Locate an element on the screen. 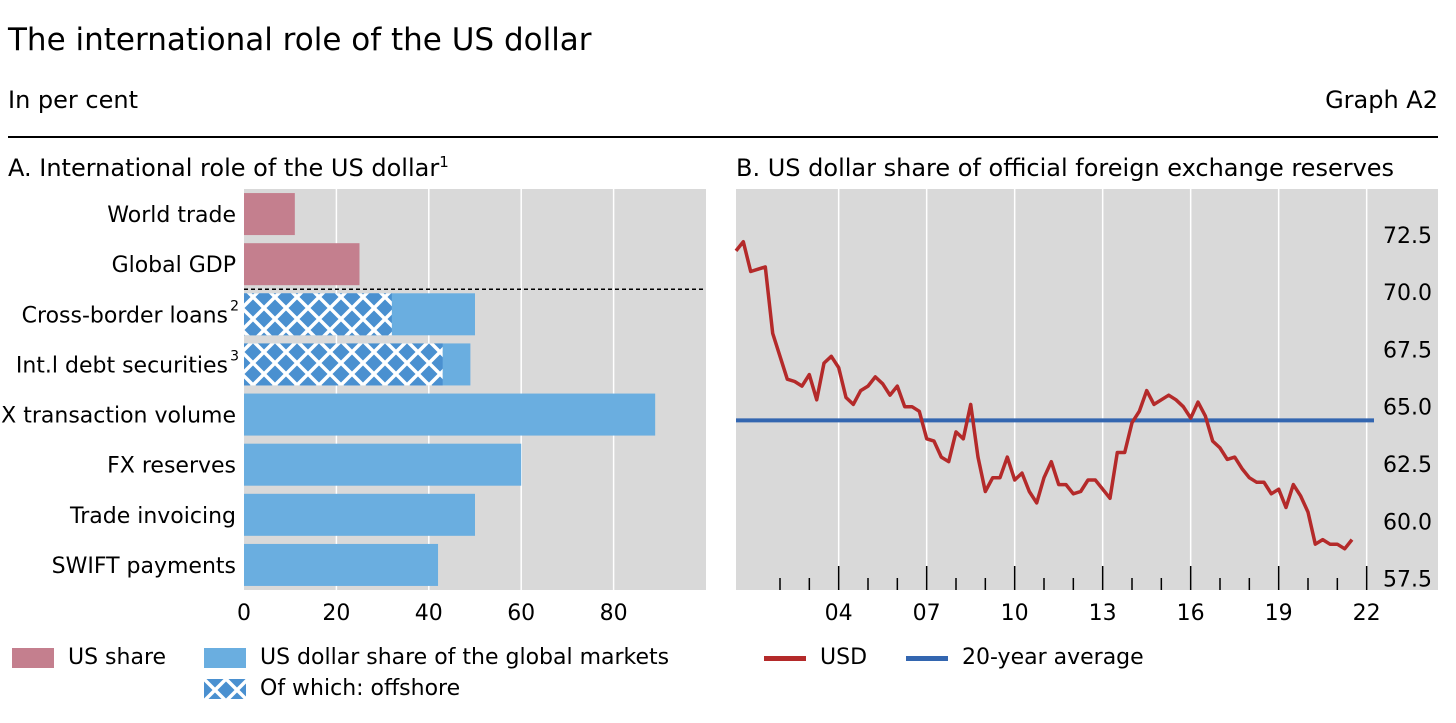  legend-label-usd: USD is located at coordinates (844, 657).